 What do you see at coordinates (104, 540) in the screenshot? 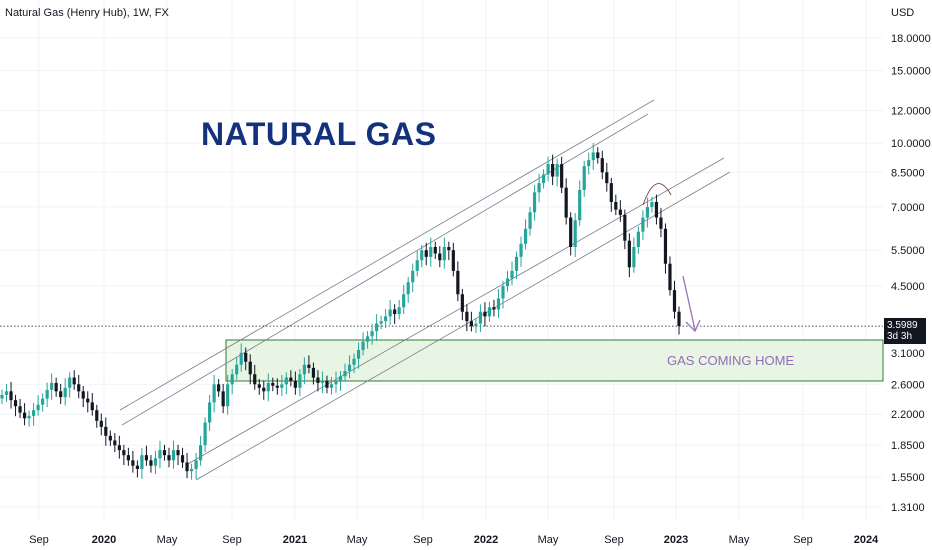
I see `x-tick-label: 2020` at bounding box center [104, 540].